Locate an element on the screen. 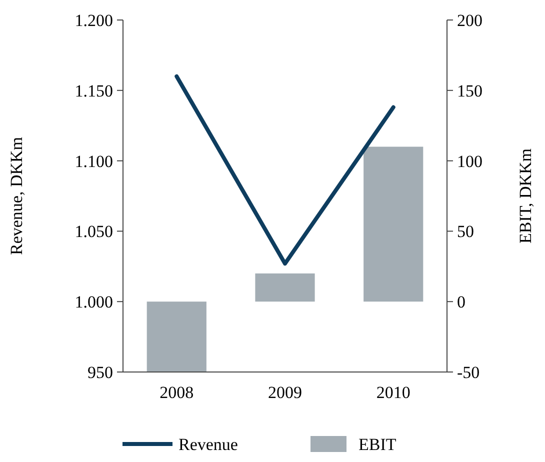 The width and height of the screenshot is (545, 462). y-tick-label: 1.000 is located at coordinates (93, 302).